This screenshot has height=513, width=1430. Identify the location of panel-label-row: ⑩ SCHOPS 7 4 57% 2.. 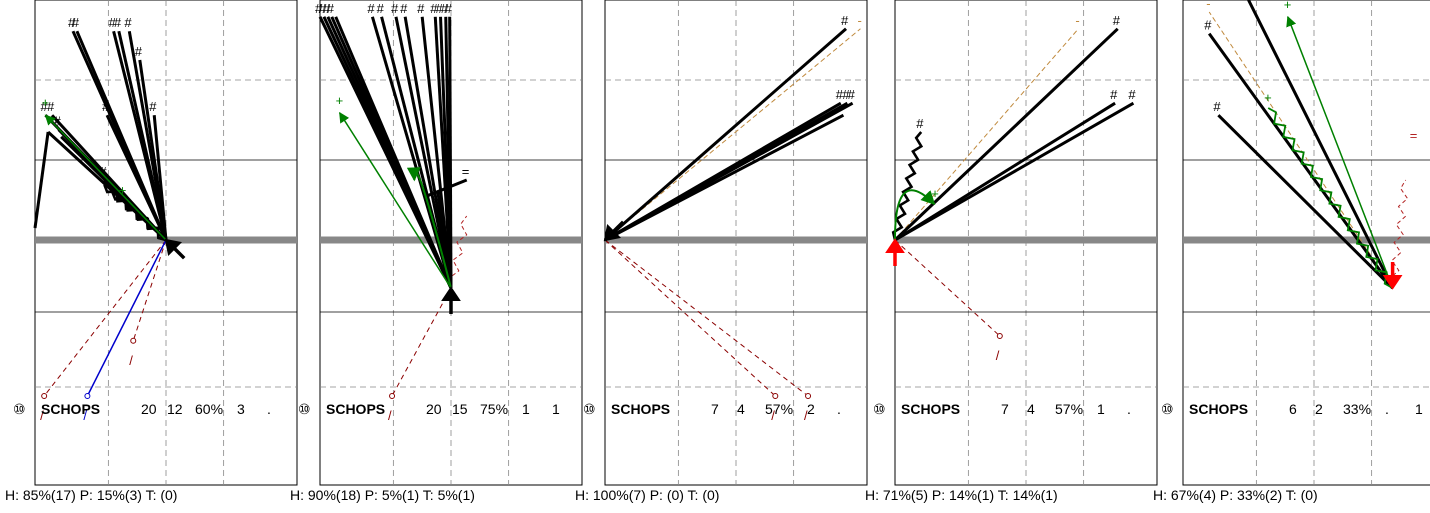
(712, 409).